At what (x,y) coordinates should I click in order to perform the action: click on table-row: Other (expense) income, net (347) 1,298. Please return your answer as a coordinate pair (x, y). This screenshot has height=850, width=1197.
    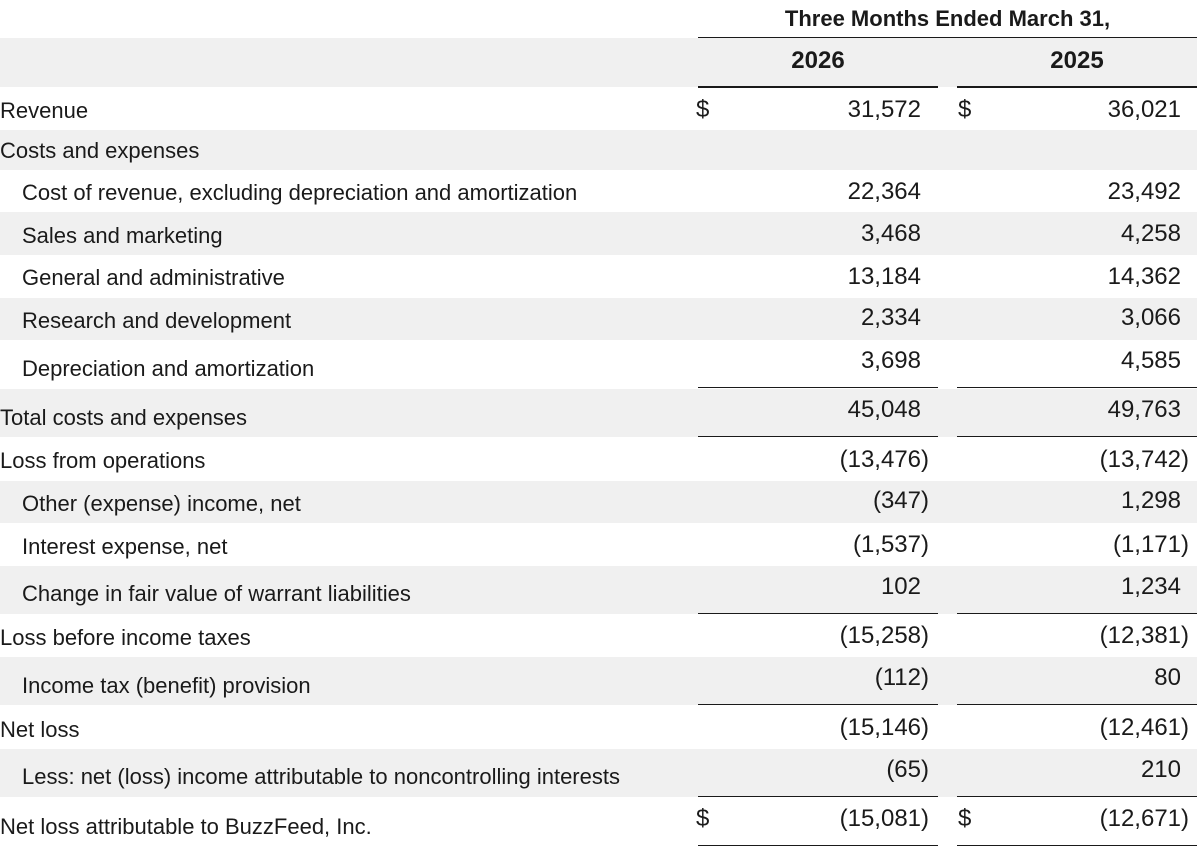
    Looking at the image, I should click on (598, 502).